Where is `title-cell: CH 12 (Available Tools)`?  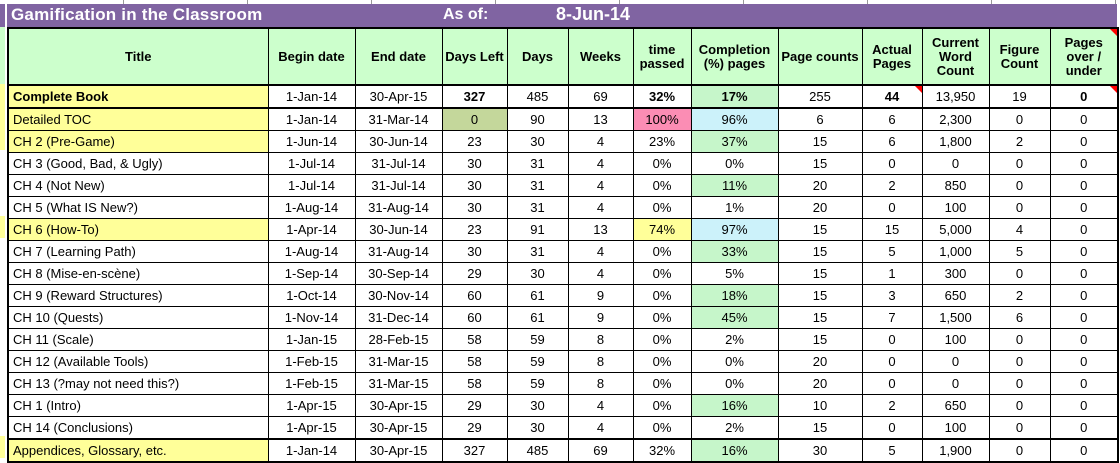 title-cell: CH 12 (Available Tools) is located at coordinates (138, 361).